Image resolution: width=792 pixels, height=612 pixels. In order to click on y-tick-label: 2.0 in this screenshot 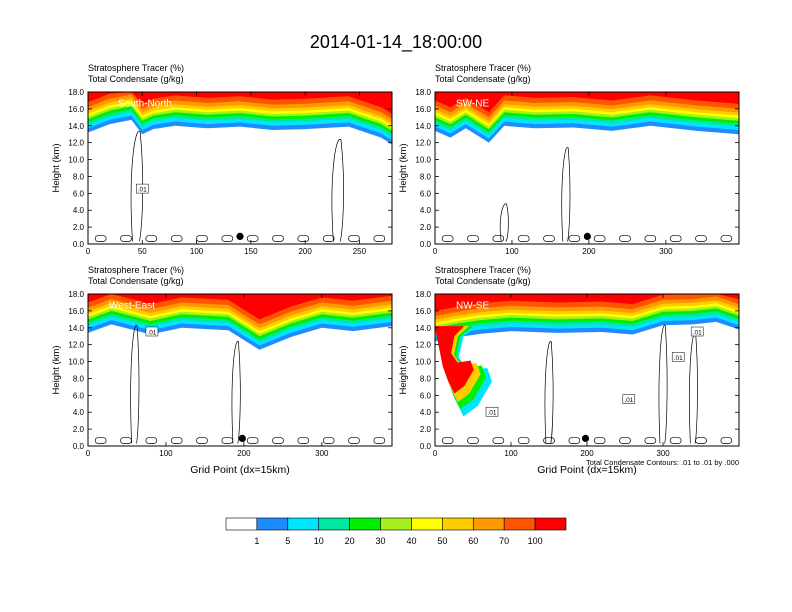, I will do `click(426, 227)`.